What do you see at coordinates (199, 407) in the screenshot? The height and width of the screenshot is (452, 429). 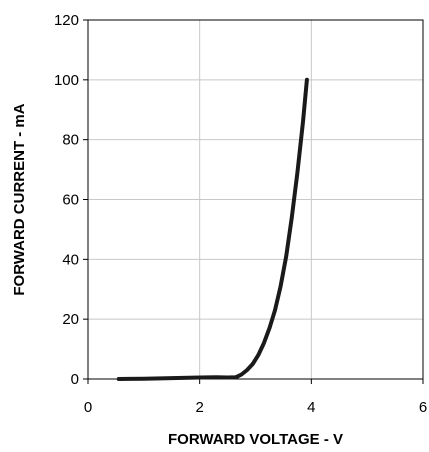 I see `x-tick-label: 2` at bounding box center [199, 407].